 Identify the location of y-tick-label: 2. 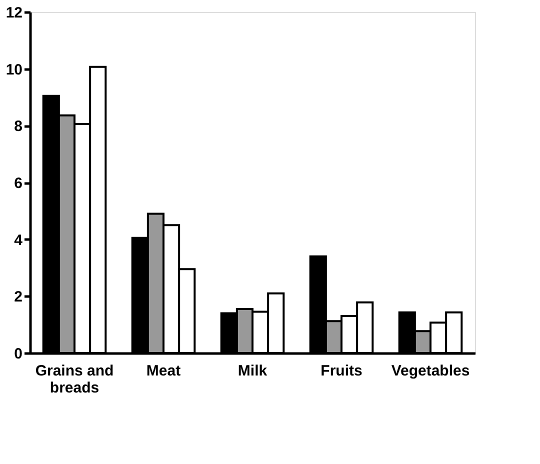
(18, 297).